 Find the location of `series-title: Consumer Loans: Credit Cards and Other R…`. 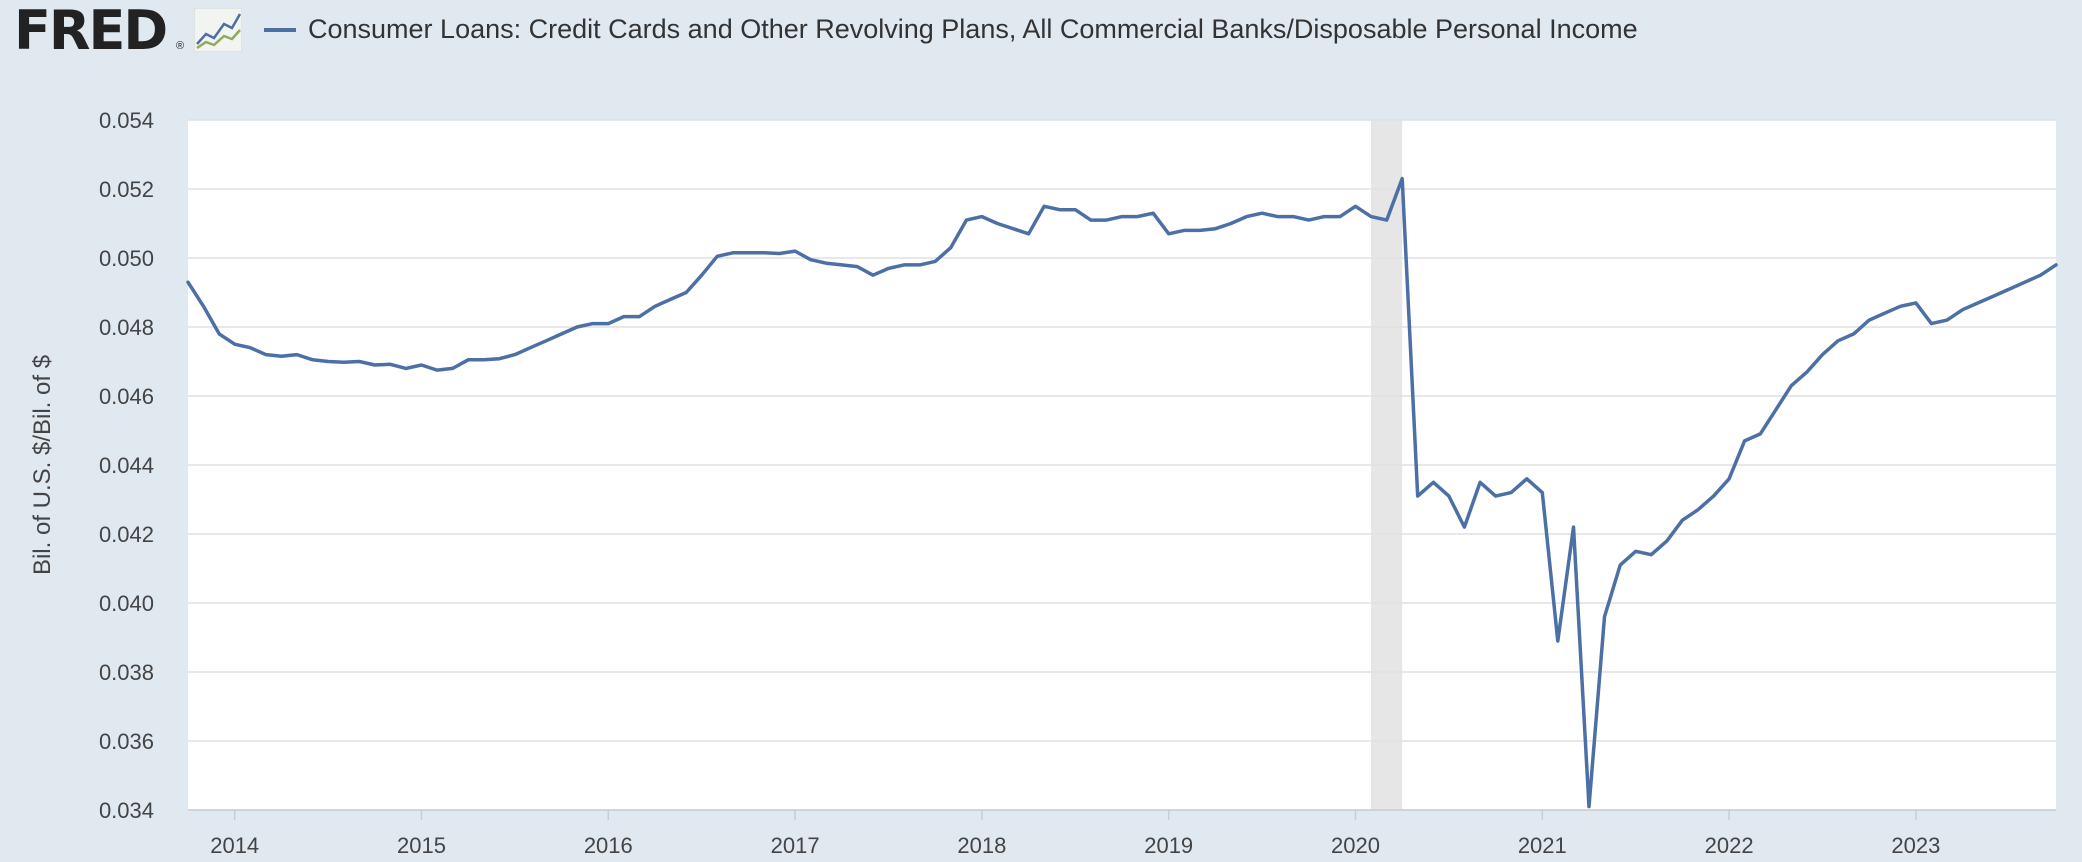

series-title: Consumer Loans: Credit Cards and Other R… is located at coordinates (973, 29).